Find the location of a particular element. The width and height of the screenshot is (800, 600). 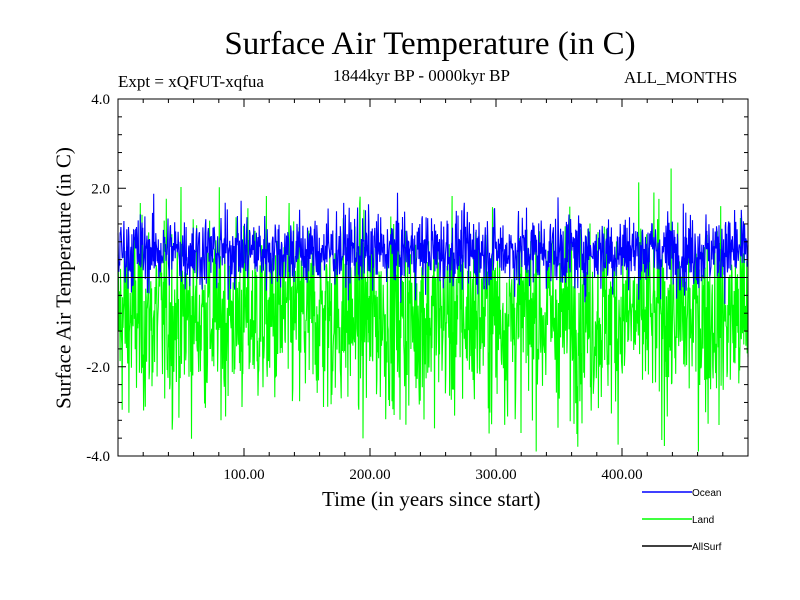

x-tick-label: 200.00 is located at coordinates (369, 475).